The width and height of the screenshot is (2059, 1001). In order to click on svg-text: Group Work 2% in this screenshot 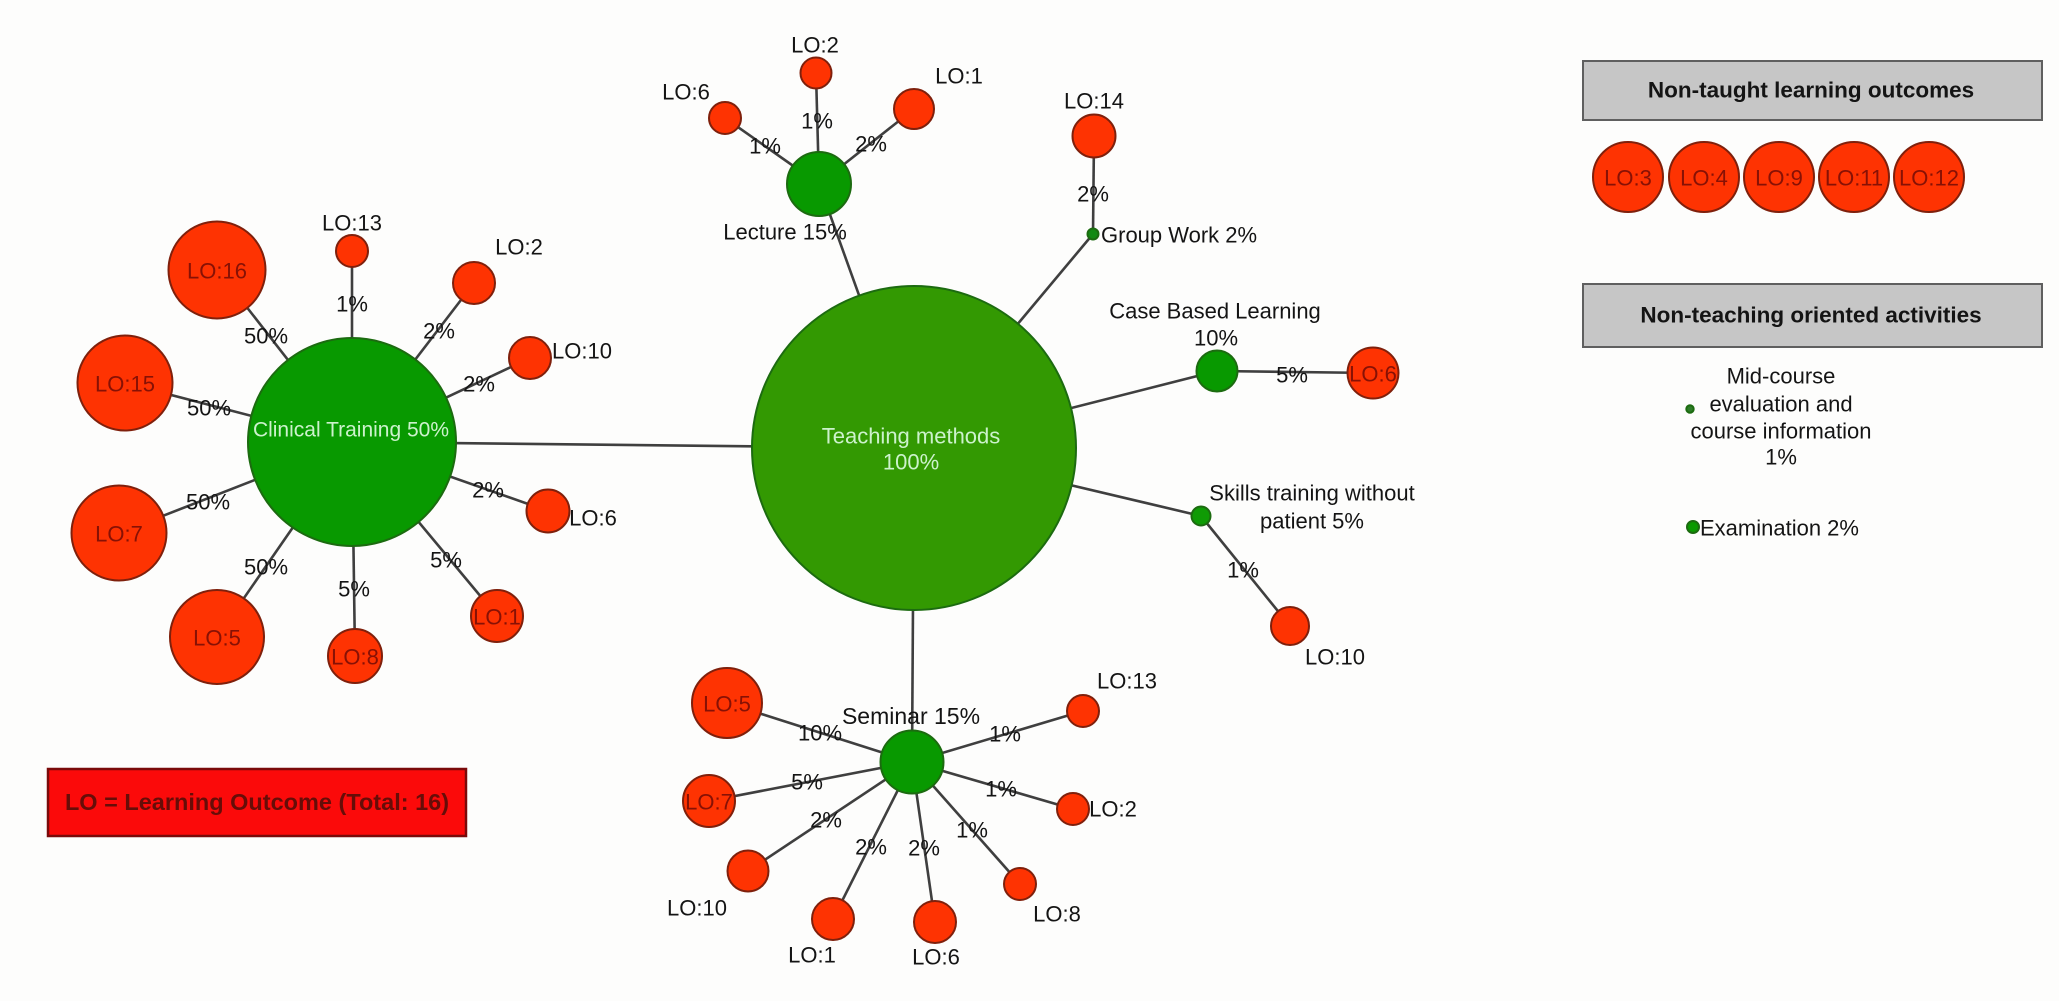, I will do `click(1179, 235)`.